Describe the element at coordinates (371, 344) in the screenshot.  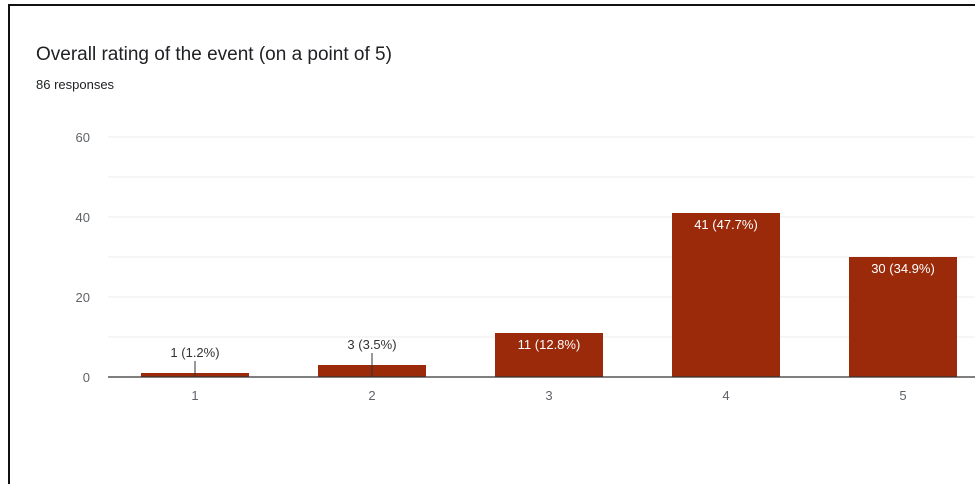
I see `data-label: 3 (3.5%)` at that location.